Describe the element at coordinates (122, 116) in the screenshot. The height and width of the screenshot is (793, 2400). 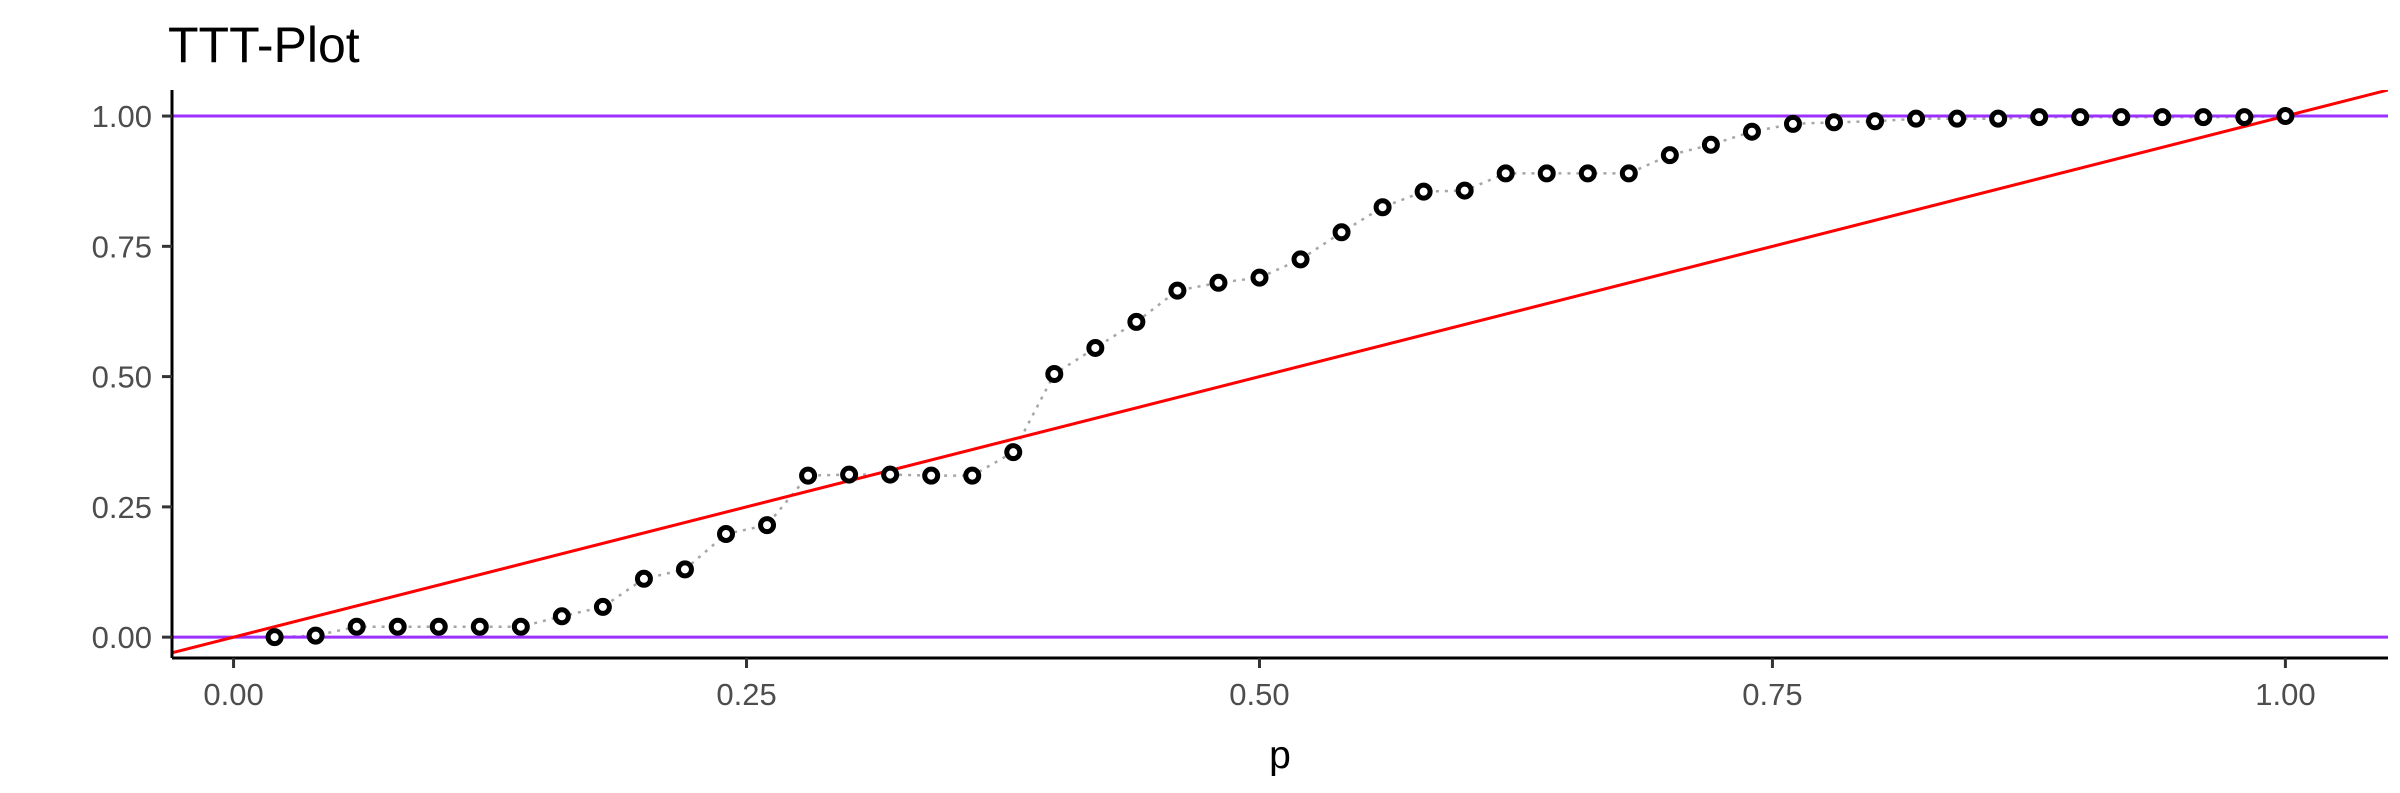
I see `y-tick-label-4: 1.00` at that location.